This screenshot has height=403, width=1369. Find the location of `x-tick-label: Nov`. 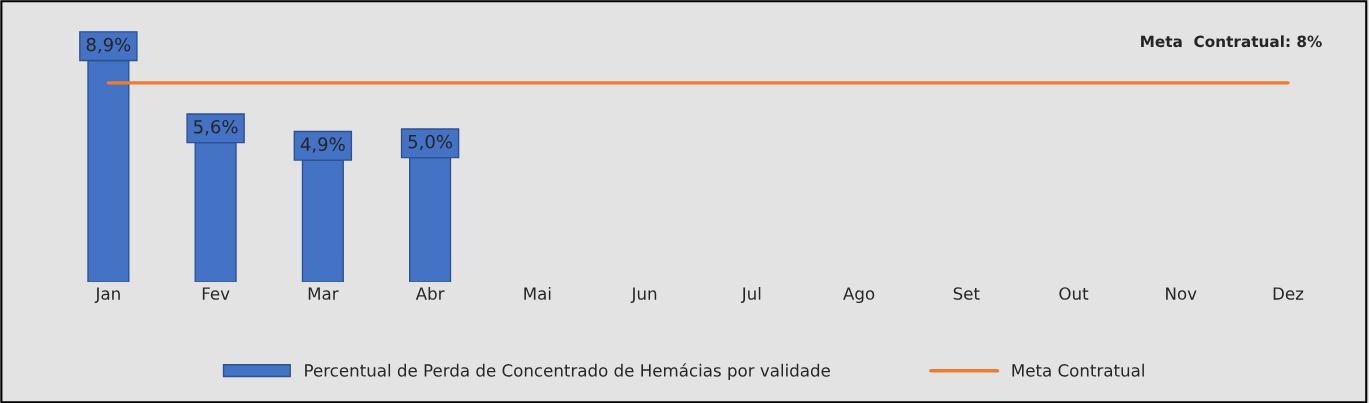

x-tick-label: Nov is located at coordinates (1181, 293).